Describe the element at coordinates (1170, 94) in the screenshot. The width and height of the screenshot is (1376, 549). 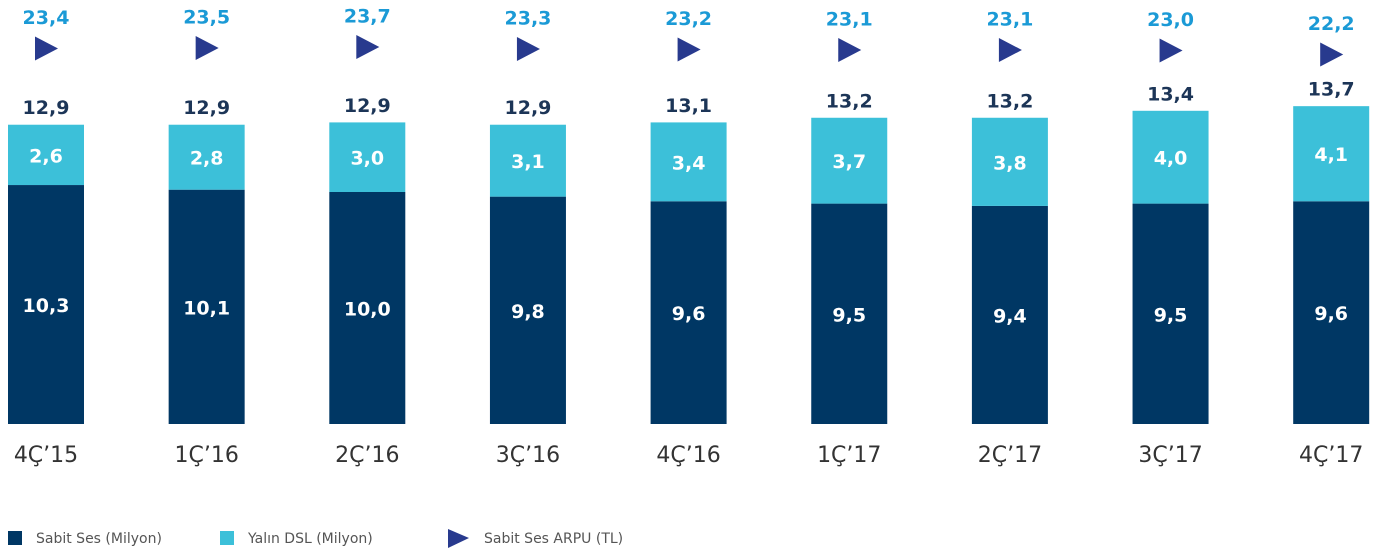
I see `total-label: 13,4` at that location.